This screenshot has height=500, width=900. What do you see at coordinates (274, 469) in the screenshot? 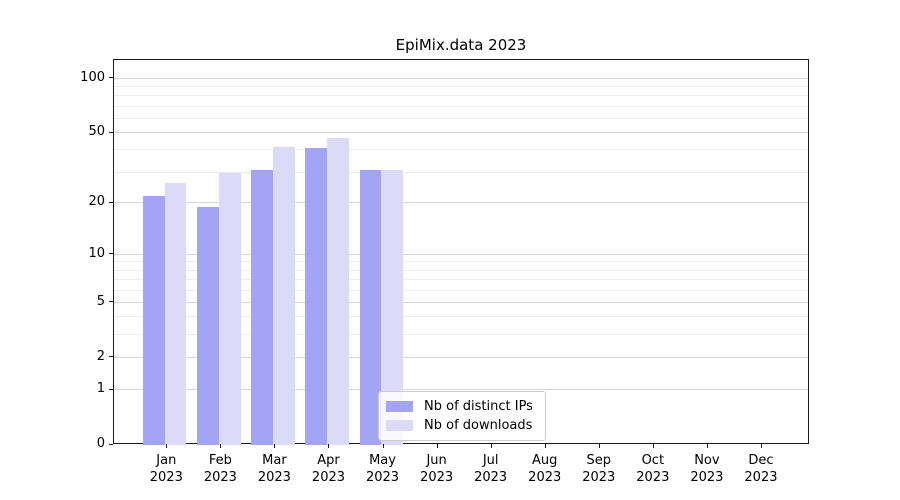
I see `x-tick-label-mar-2023: Mar 2023` at bounding box center [274, 469].